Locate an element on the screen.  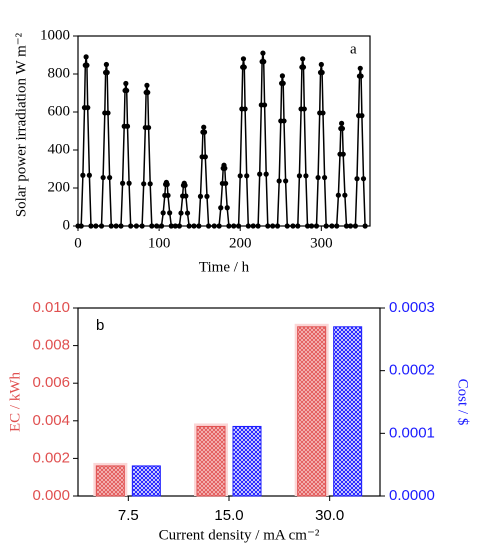
x-axis-label: Time / h is located at coordinates (224, 267).